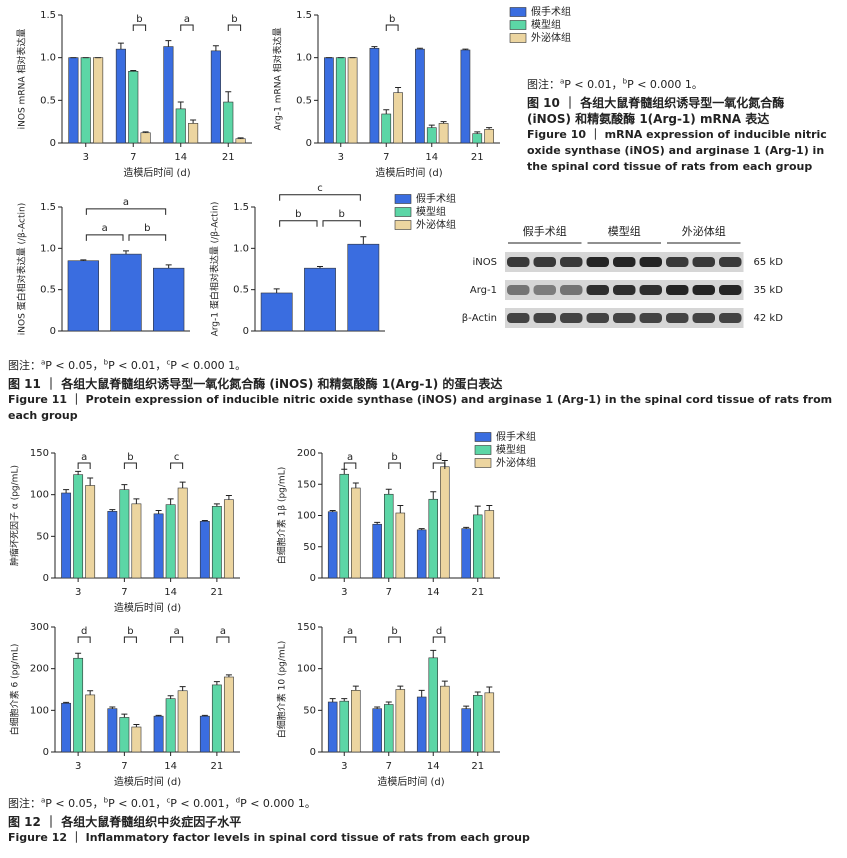 This screenshot has width=847, height=858. Describe the element at coordinates (624, 231) in the screenshot. I see `blot-group-label: 模型组` at that location.